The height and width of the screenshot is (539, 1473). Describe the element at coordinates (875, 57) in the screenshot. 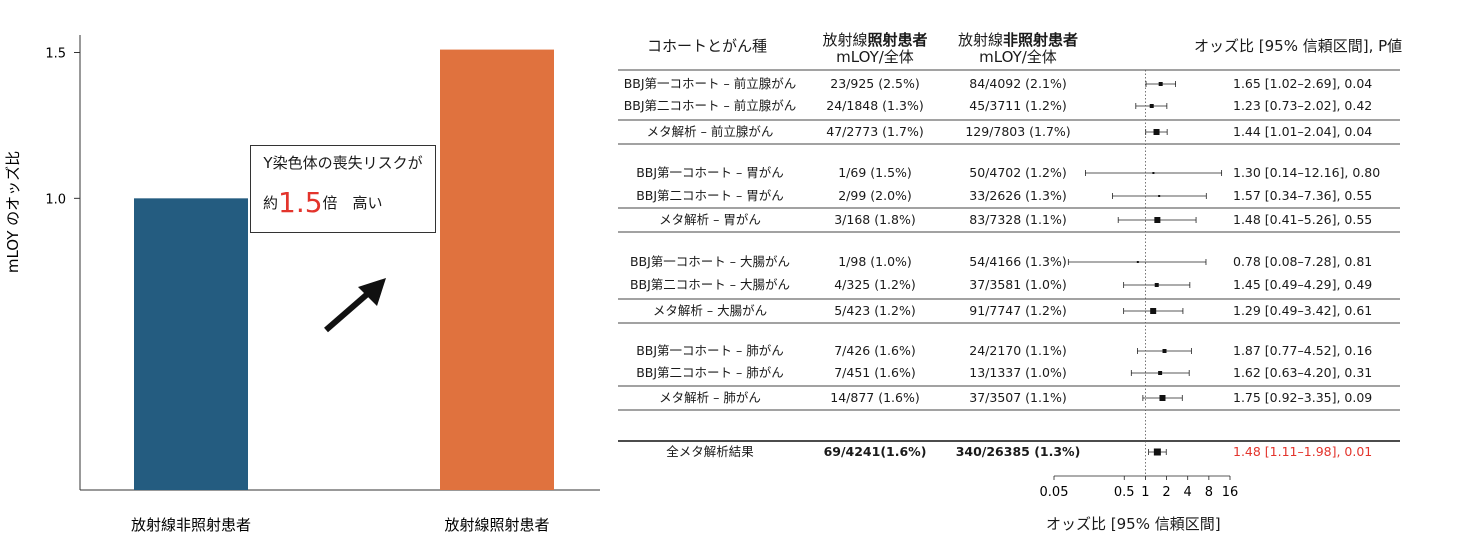

I see `header-irradiated-sub: mLOY/全体` at that location.